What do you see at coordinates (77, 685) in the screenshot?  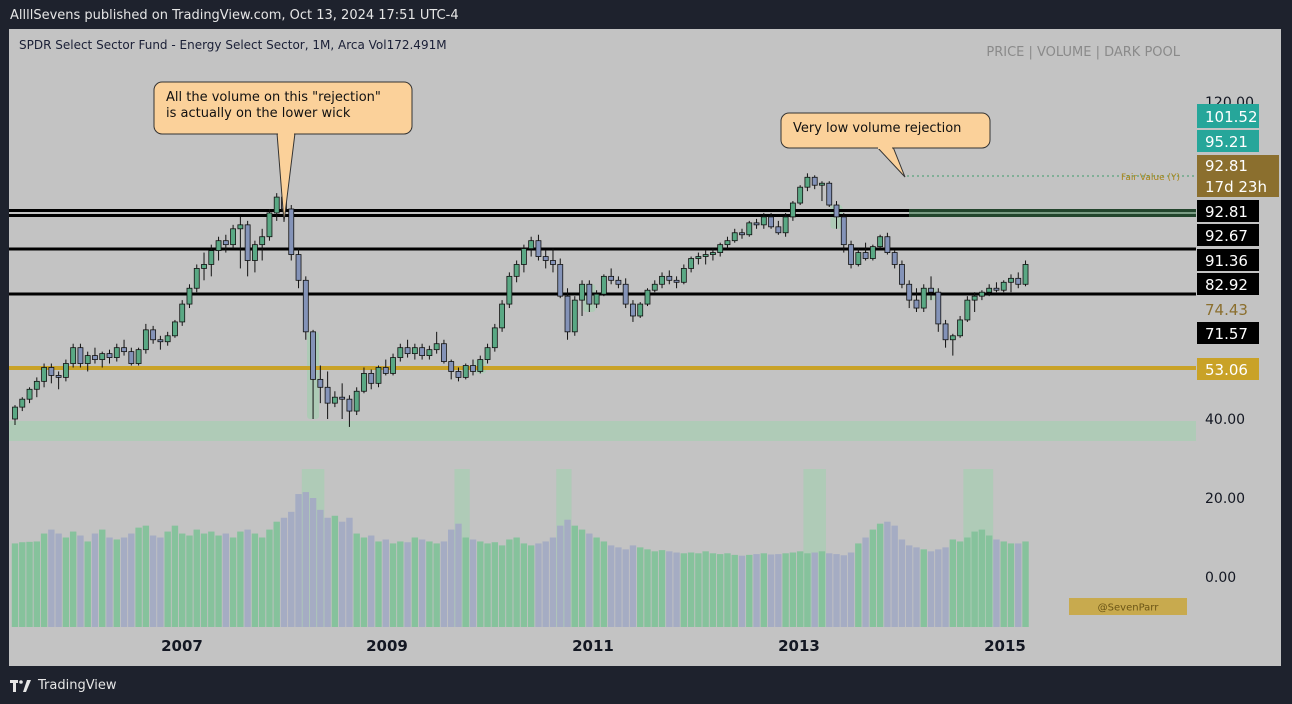 I see `tradingview-brand: TradingView` at bounding box center [77, 685].